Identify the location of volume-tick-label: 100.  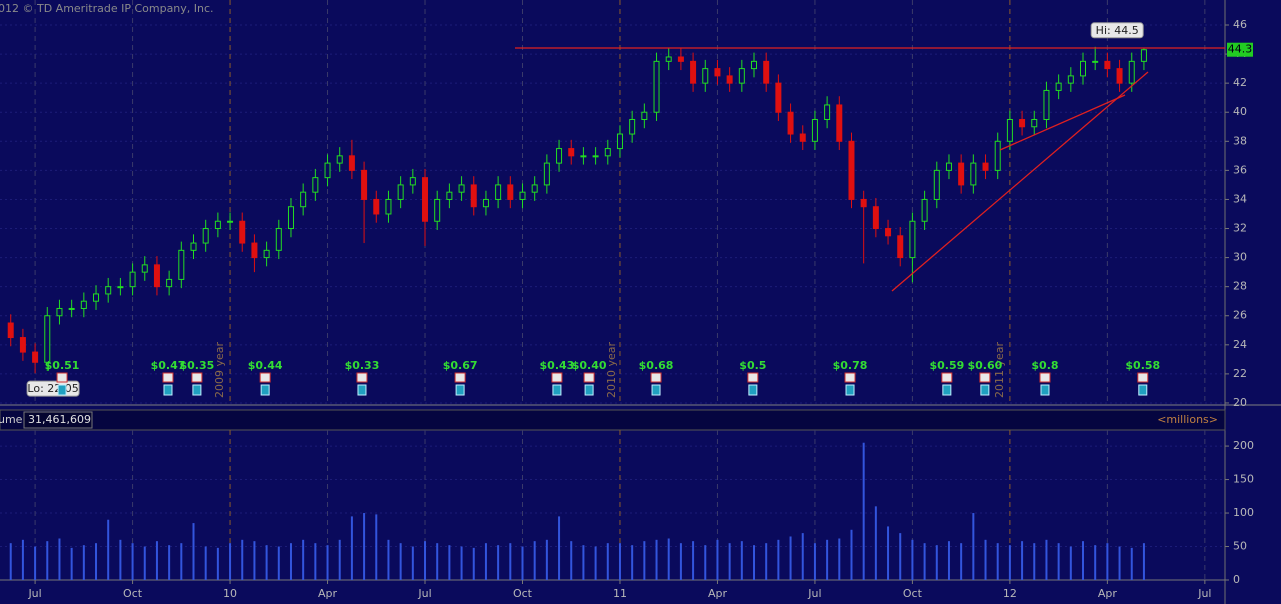
(1243, 512).